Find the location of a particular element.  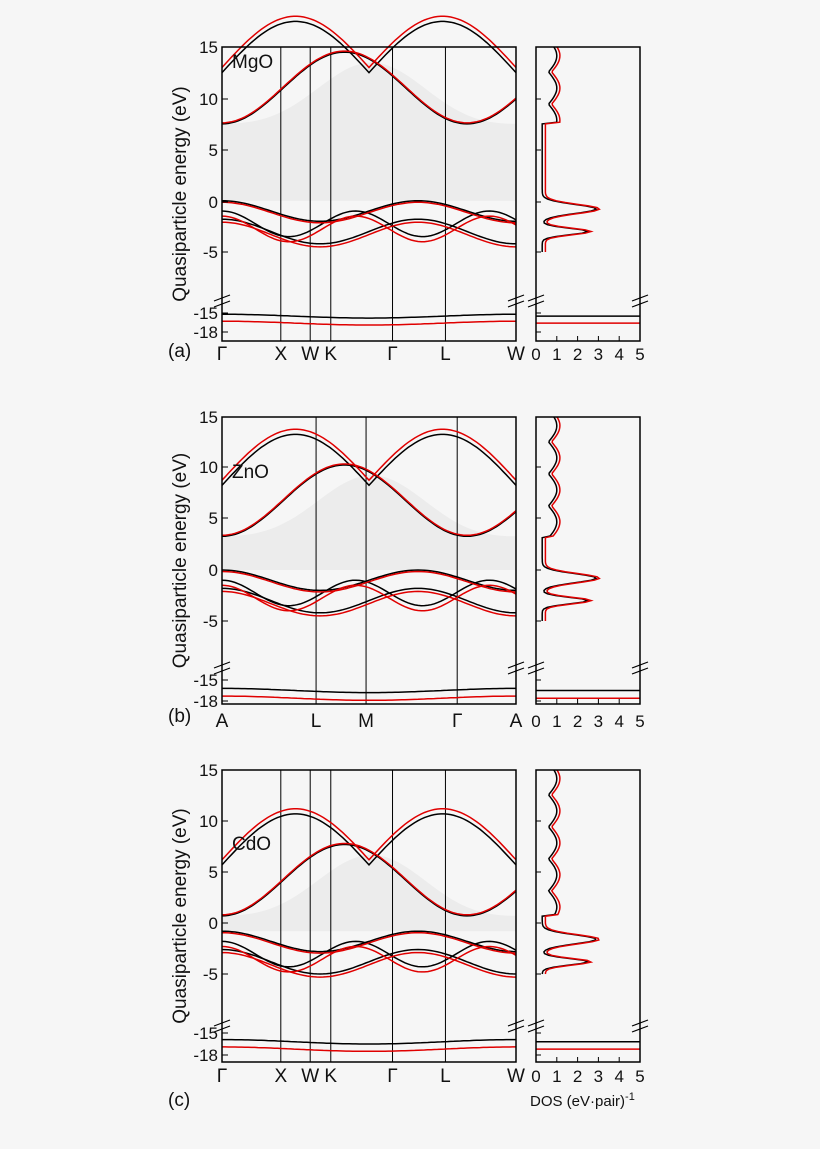

panel-label: (b) is located at coordinates (179, 716).